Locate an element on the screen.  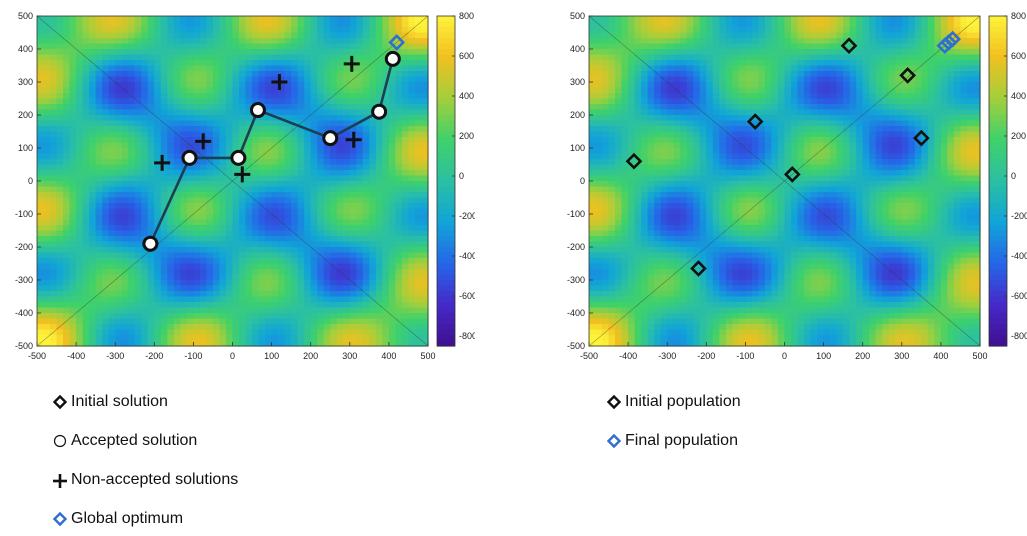
legend-label: Final population is located at coordinates (681, 440).